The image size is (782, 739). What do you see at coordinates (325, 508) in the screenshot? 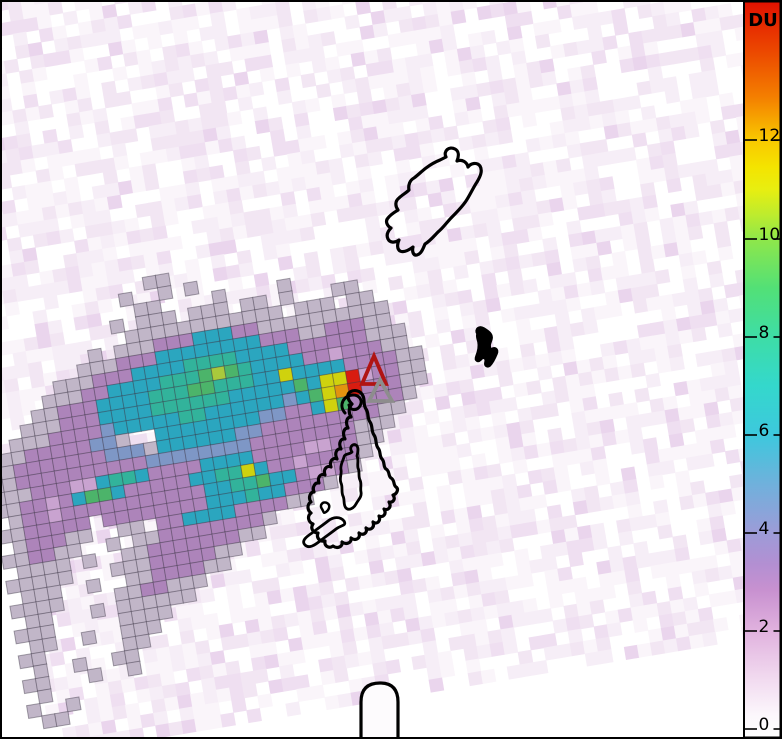
I see `small-islet` at bounding box center [325, 508].